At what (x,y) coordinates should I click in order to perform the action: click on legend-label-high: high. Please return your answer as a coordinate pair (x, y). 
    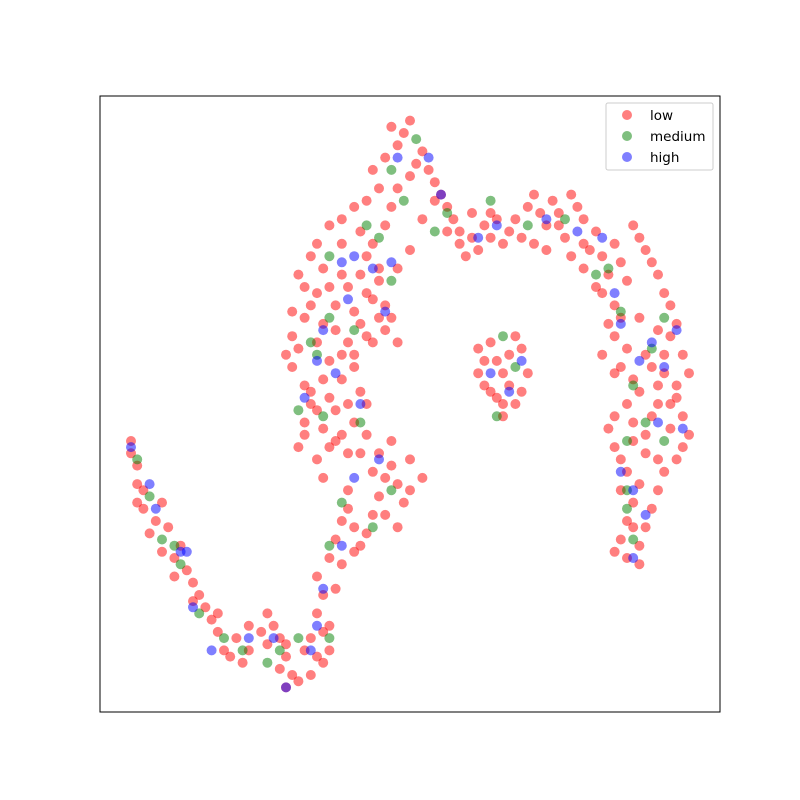
    Looking at the image, I should click on (664, 158).